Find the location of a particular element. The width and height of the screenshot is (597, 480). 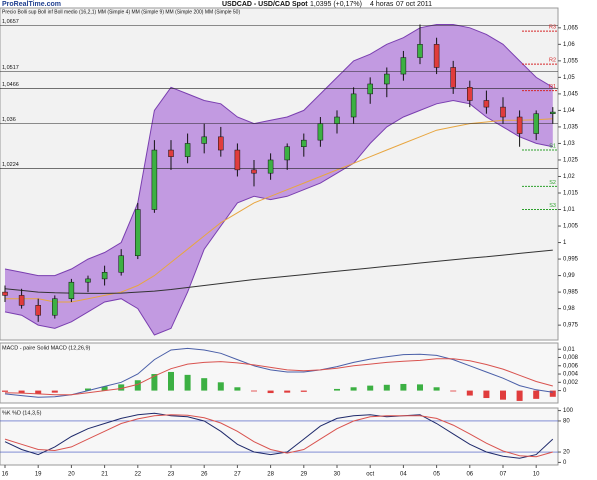

x-tick-label: 05 is located at coordinates (436, 475).